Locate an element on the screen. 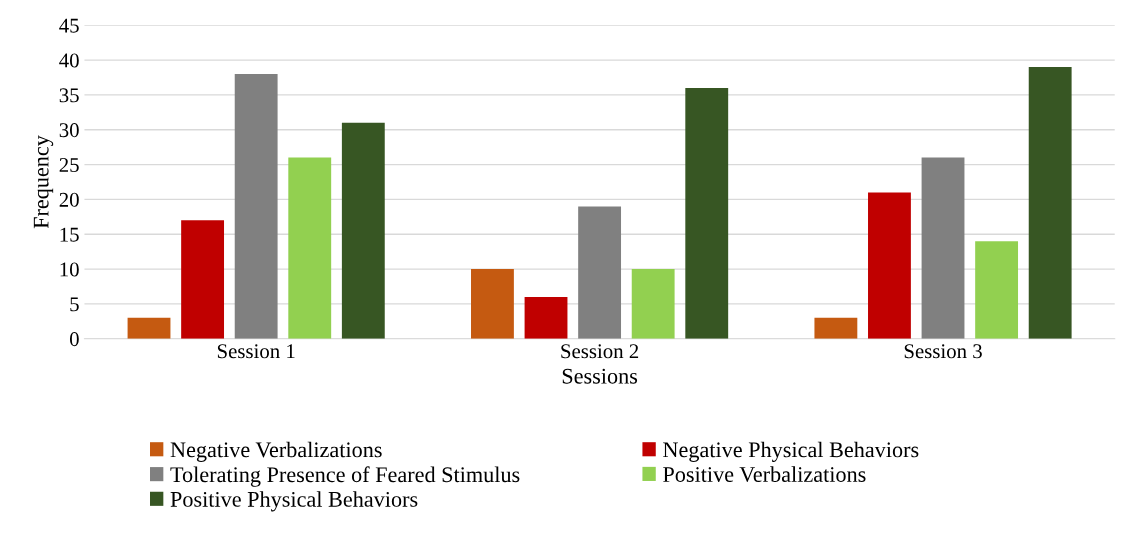  legend-label: Positive Physical Behaviors is located at coordinates (294, 501).